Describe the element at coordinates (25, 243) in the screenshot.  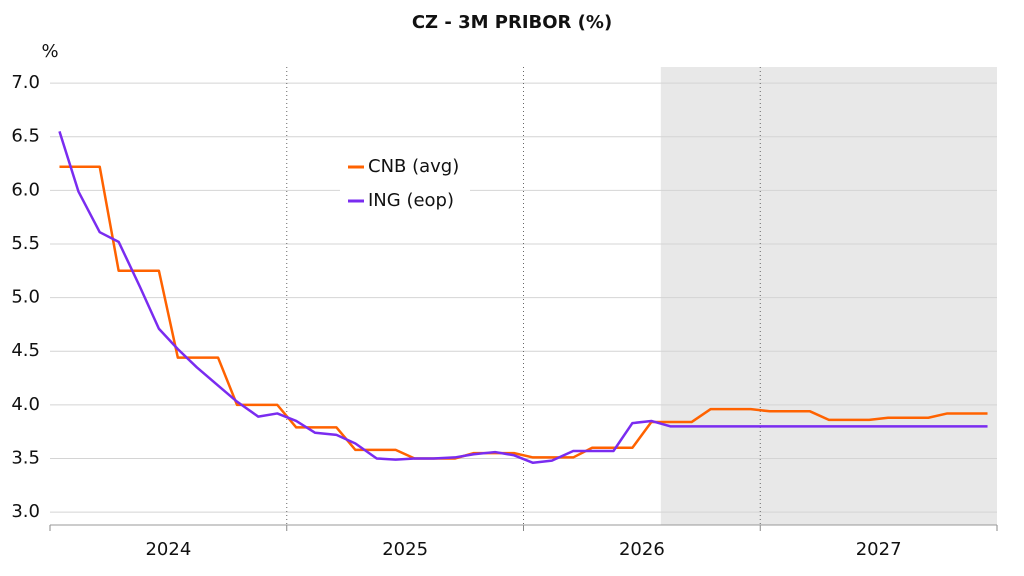
I see `y-tick-label: 5.5` at that location.